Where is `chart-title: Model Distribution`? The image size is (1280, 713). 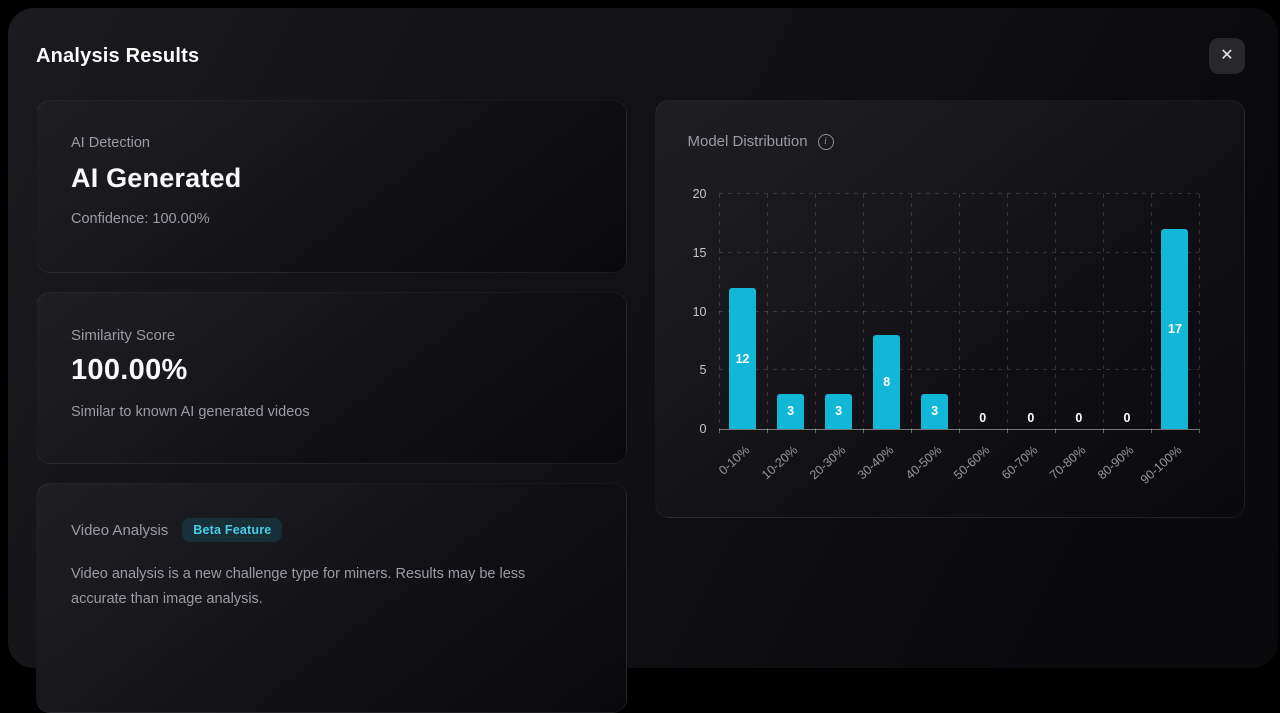 chart-title: Model Distribution is located at coordinates (747, 141).